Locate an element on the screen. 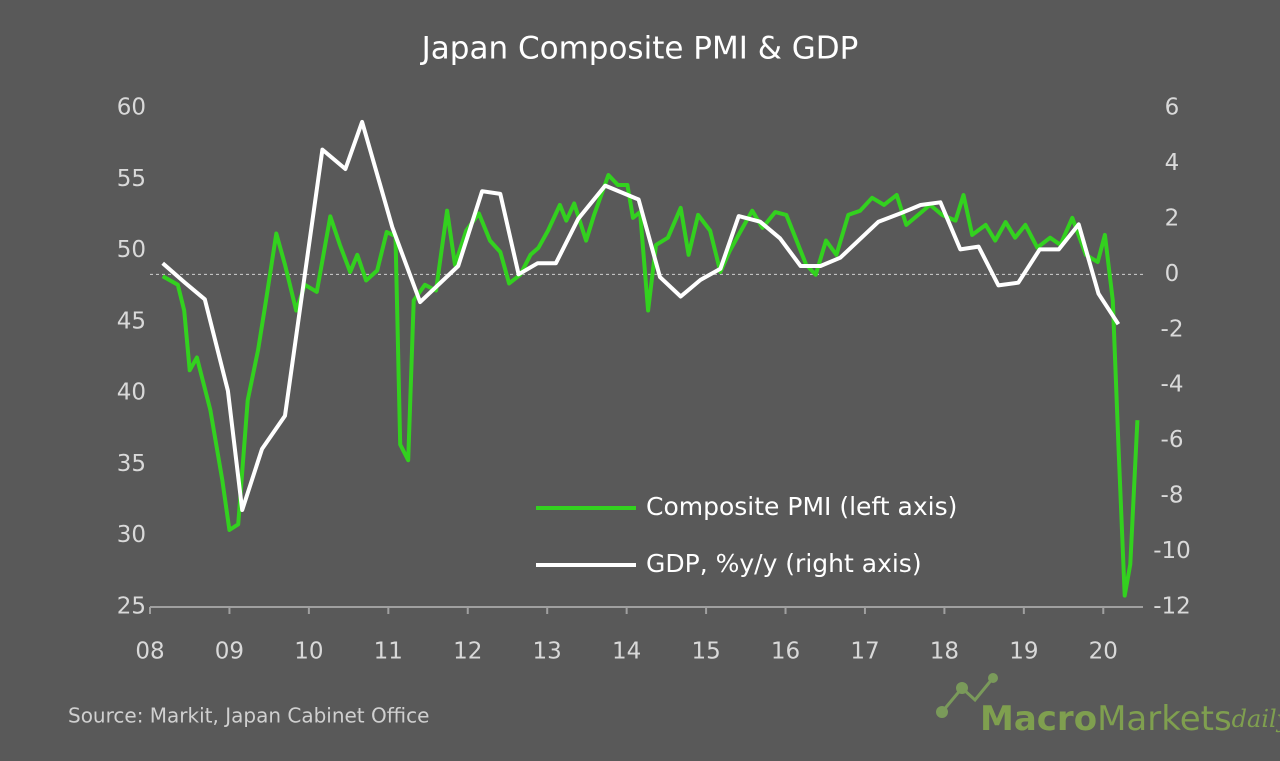 The image size is (1280, 761). y2-tick-label: -4 is located at coordinates (1172, 385).